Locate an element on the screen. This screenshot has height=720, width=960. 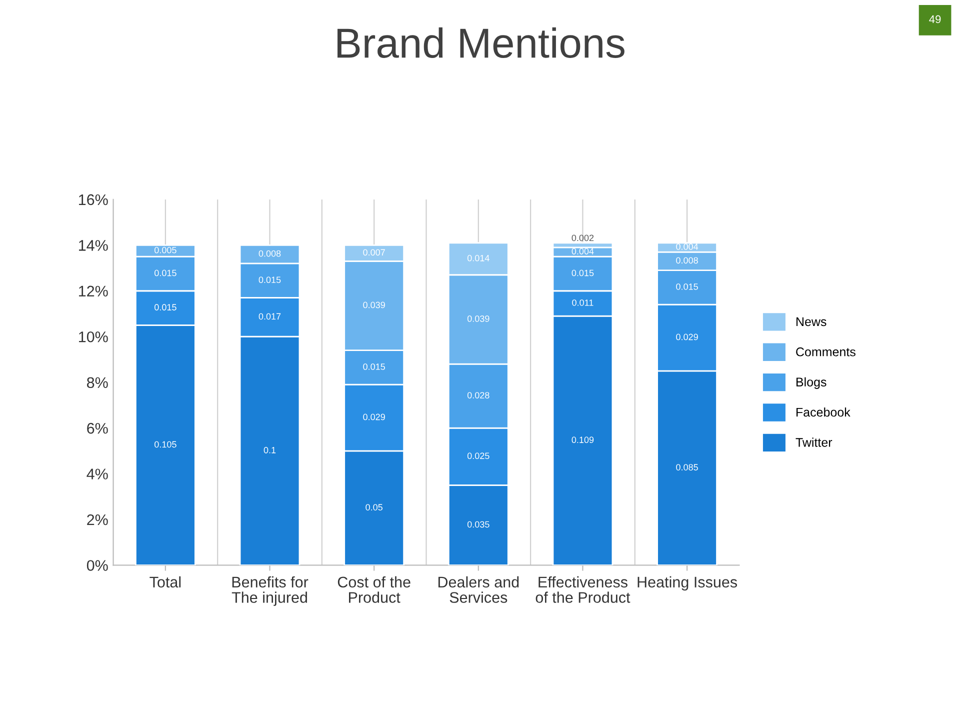
legend-label: News is located at coordinates (811, 321).